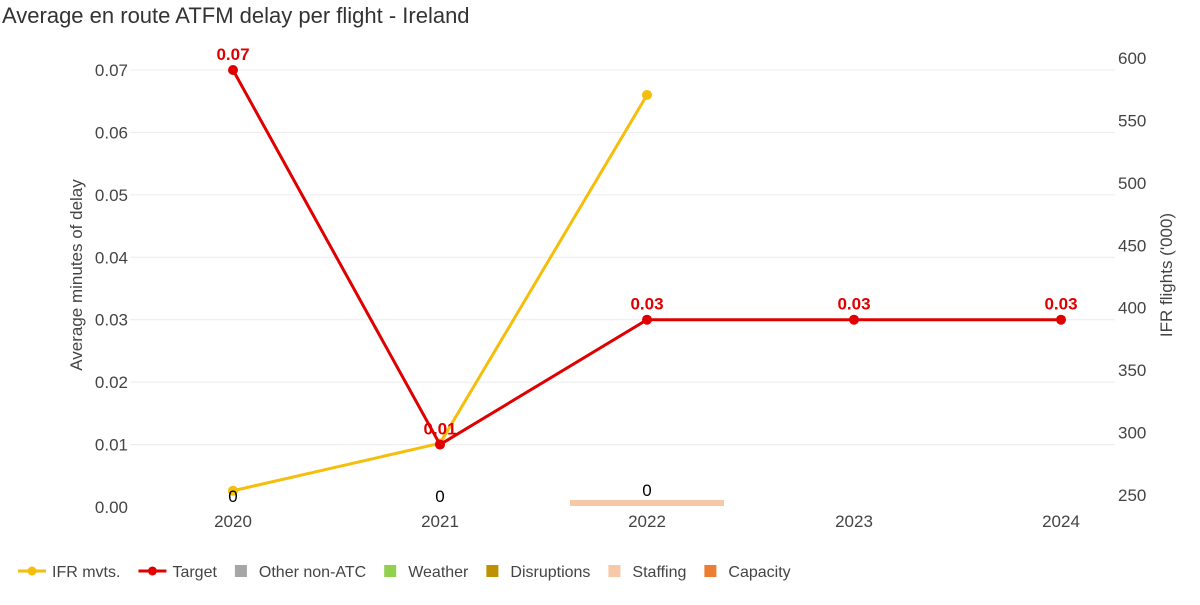 Image resolution: width=1200 pixels, height=605 pixels. What do you see at coordinates (111, 445) in the screenshot?
I see `left-tick-label: 0.01` at bounding box center [111, 445].